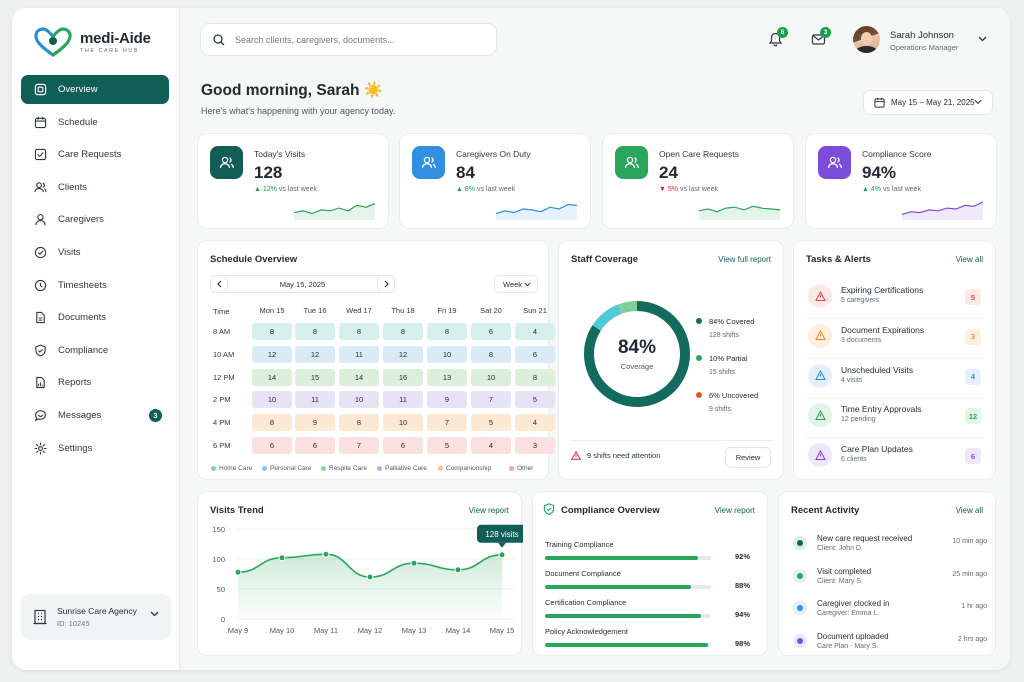 The image size is (1024, 682). What do you see at coordinates (386, 284) in the screenshot?
I see `next-date-button` at bounding box center [386, 284].